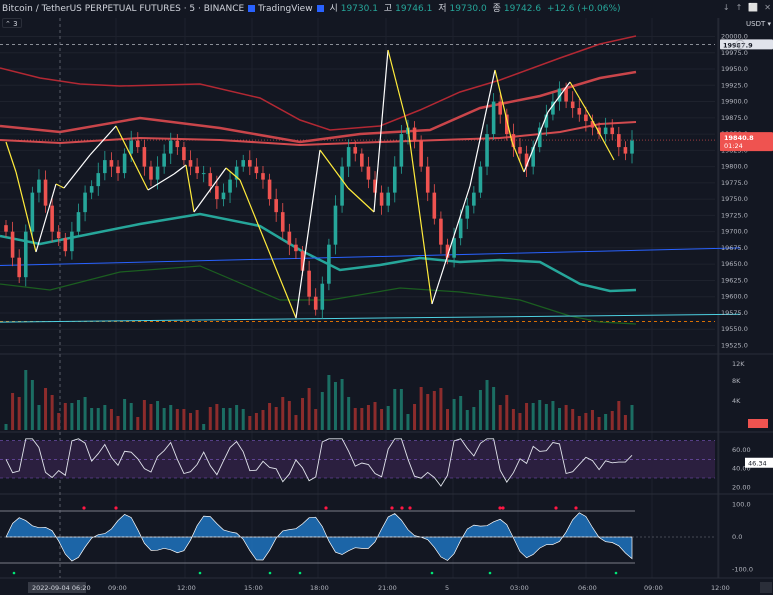  I want to click on settings-icon, so click(766, 587).